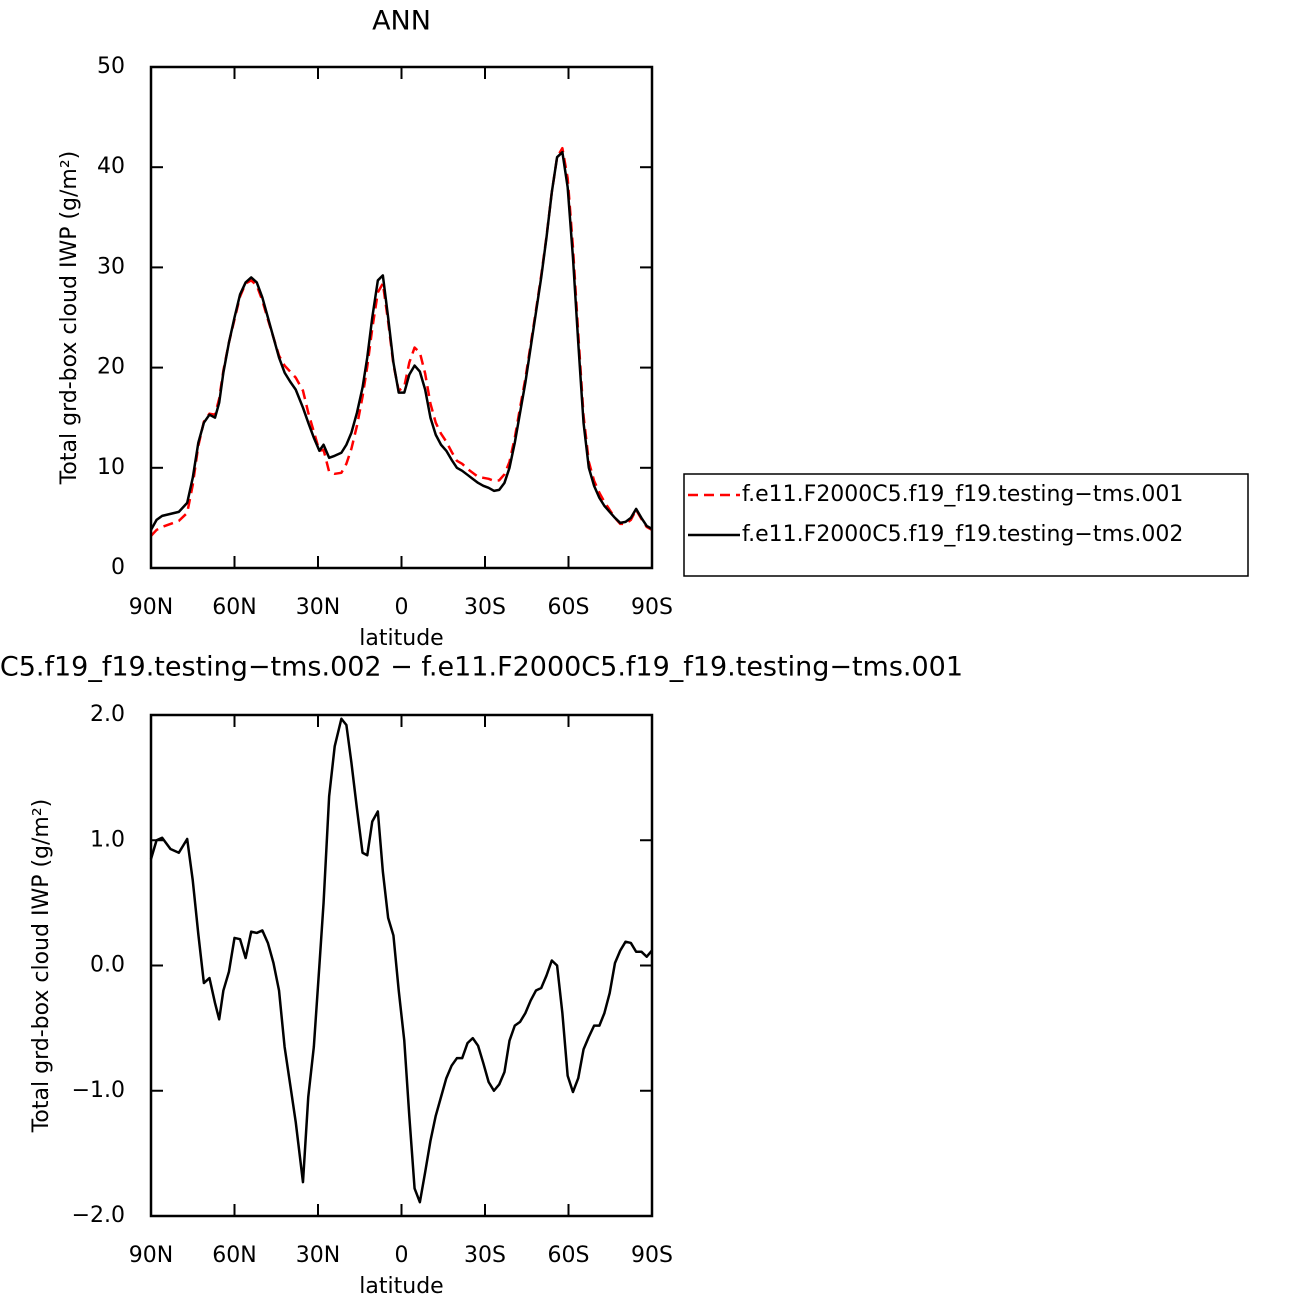 Image resolution: width=1305 pixels, height=1308 pixels. What do you see at coordinates (107, 839) in the screenshot?
I see `y-tick-label: 1.0` at bounding box center [107, 839].